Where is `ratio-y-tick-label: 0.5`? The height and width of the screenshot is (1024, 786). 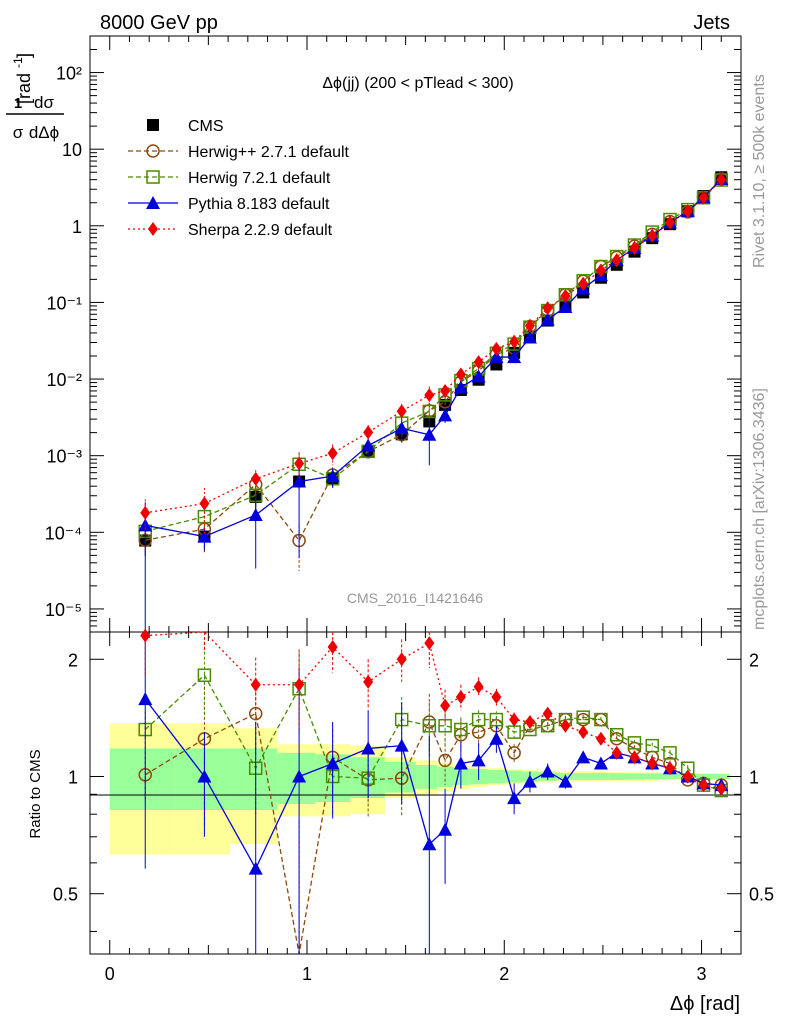
ratio-y-tick-label: 0.5 is located at coordinates (65, 895).